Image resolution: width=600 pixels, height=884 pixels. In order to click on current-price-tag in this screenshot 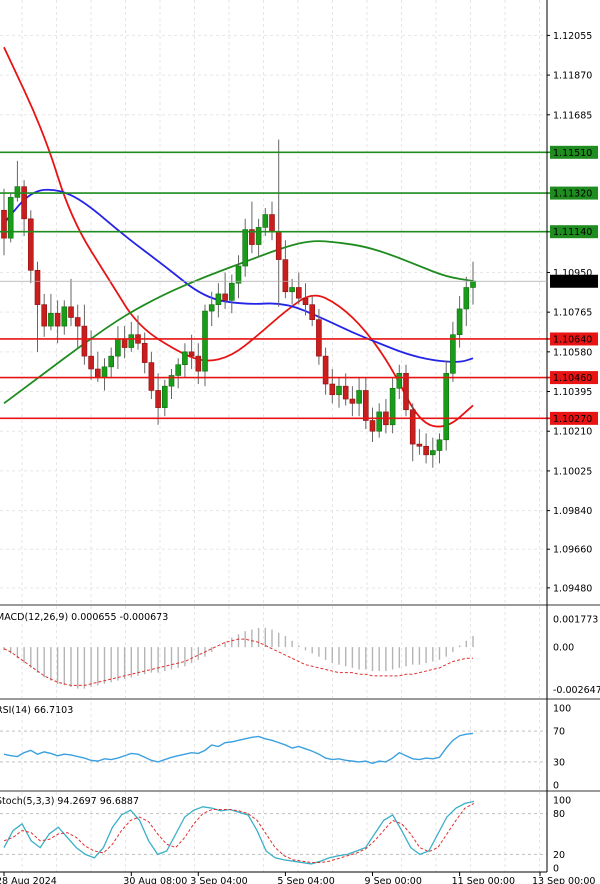, I will do `click(574, 281)`.